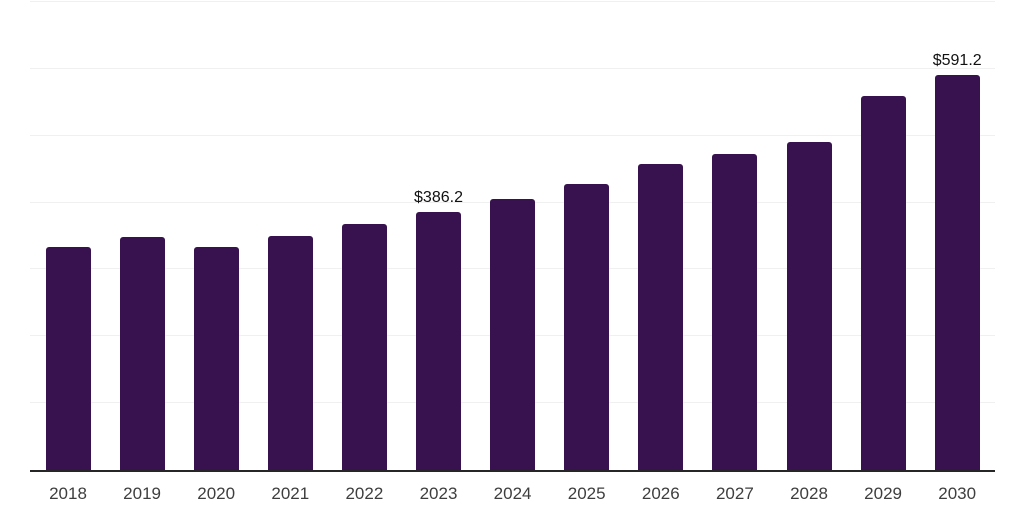 This screenshot has height=512, width=1024. What do you see at coordinates (660, 493) in the screenshot?
I see `x-tick-label: 2026` at bounding box center [660, 493].